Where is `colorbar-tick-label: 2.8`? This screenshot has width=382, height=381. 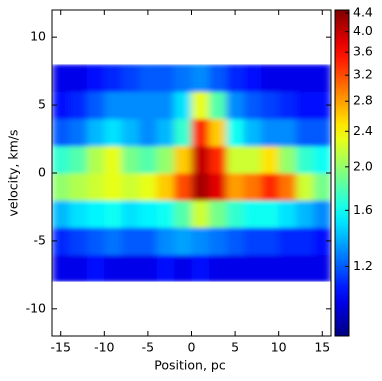
colorbar-tick-label: 2.8 is located at coordinates (363, 100).